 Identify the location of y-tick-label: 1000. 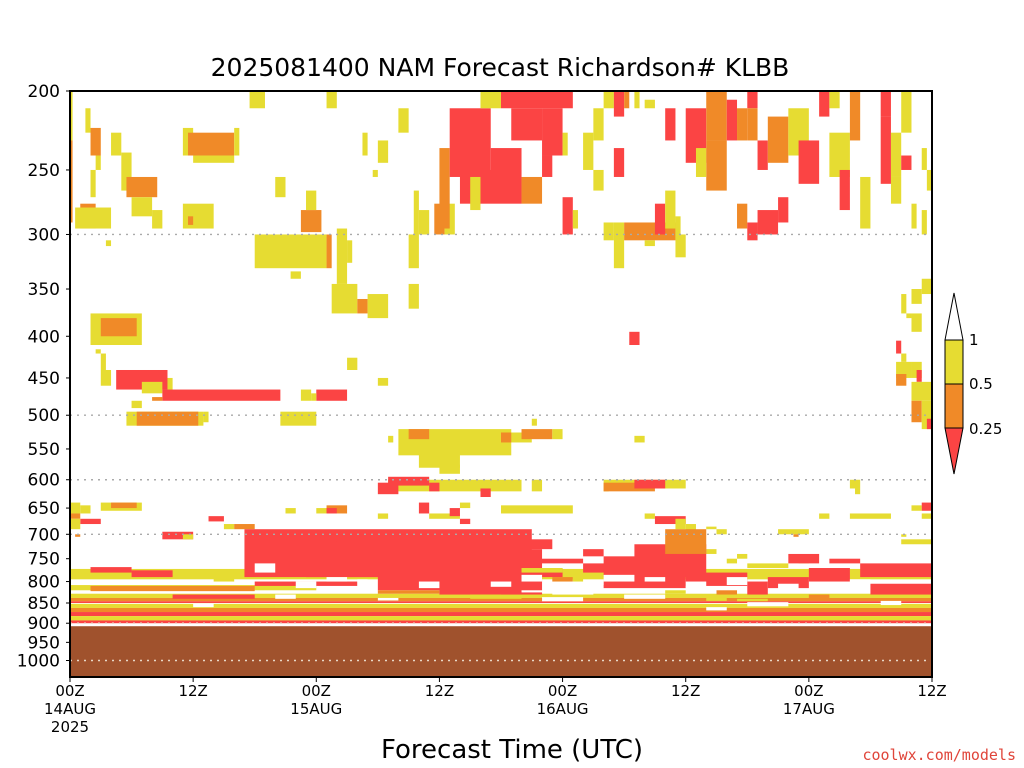
(38, 662).